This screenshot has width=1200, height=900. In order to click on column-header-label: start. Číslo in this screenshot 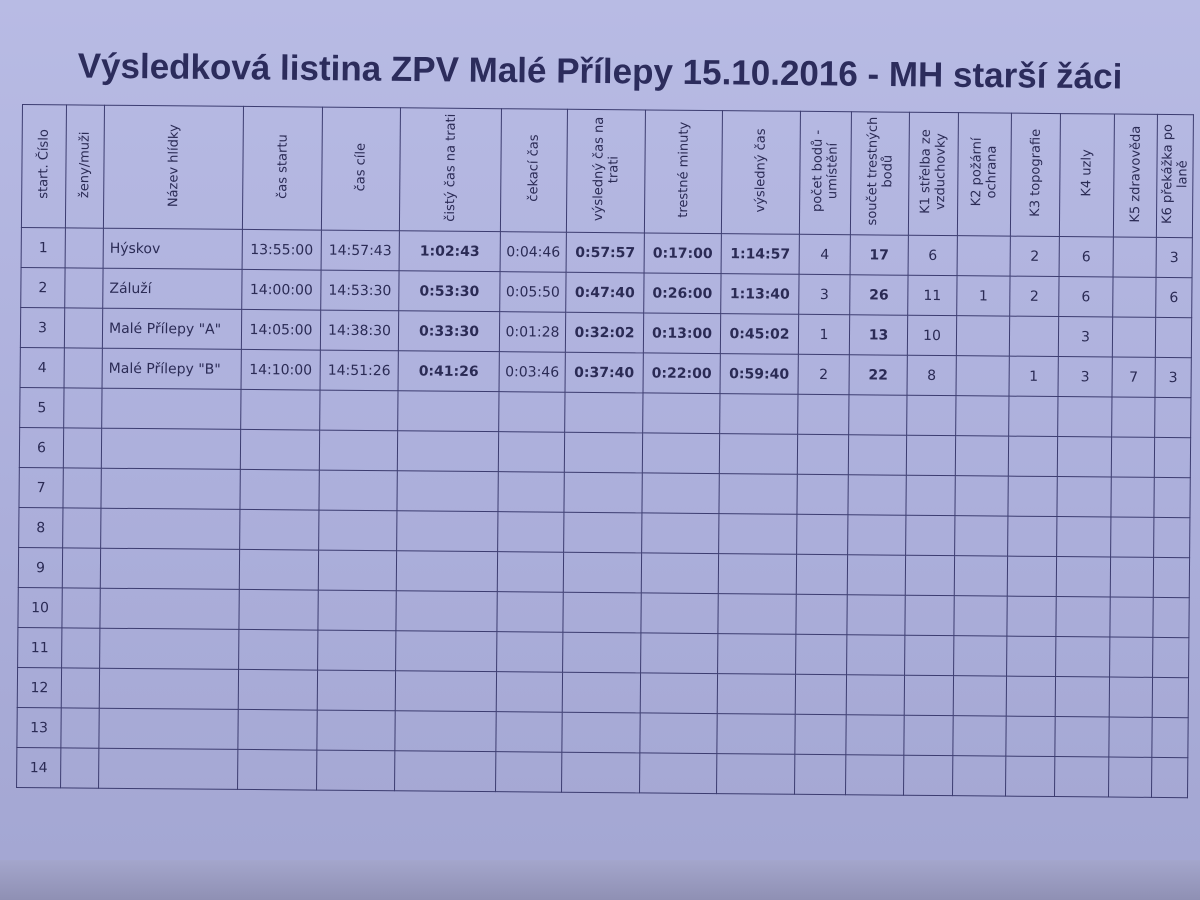, I will do `click(44, 164)`.